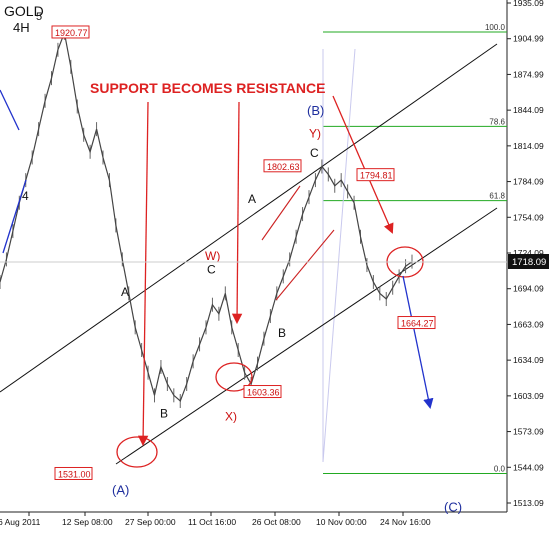  What do you see at coordinates (528, 217) in the screenshot?
I see `y-tick-label: 1754.09` at bounding box center [528, 217].